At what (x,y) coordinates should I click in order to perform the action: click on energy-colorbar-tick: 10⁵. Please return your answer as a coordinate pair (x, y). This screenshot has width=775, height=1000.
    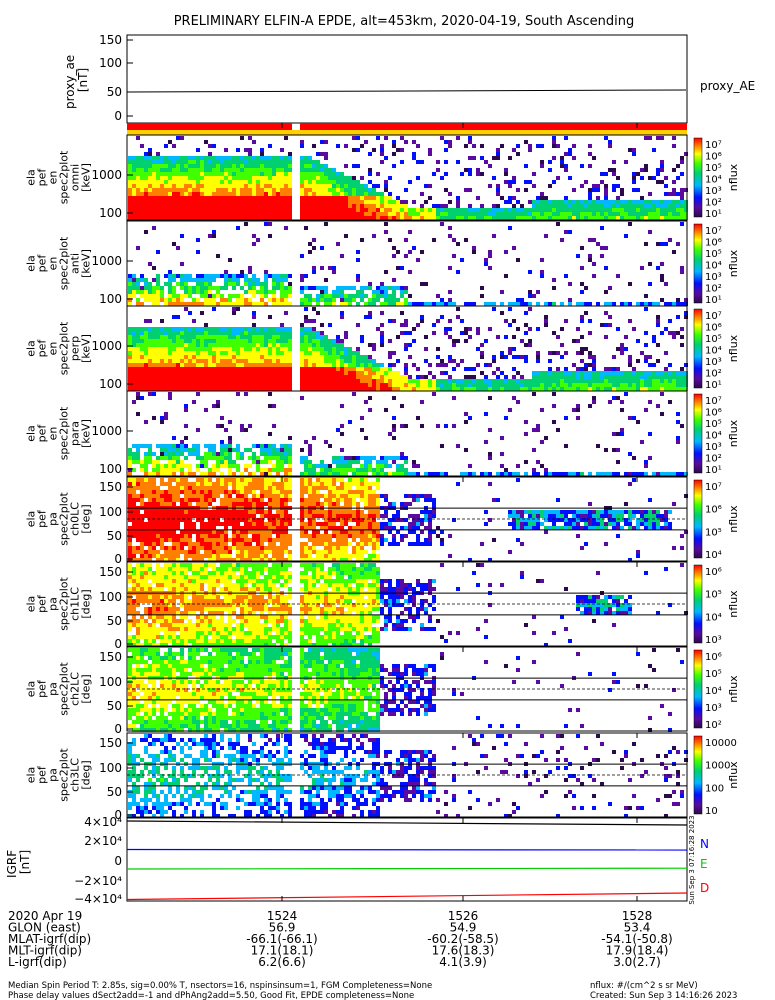
    Looking at the image, I should click on (713, 424).